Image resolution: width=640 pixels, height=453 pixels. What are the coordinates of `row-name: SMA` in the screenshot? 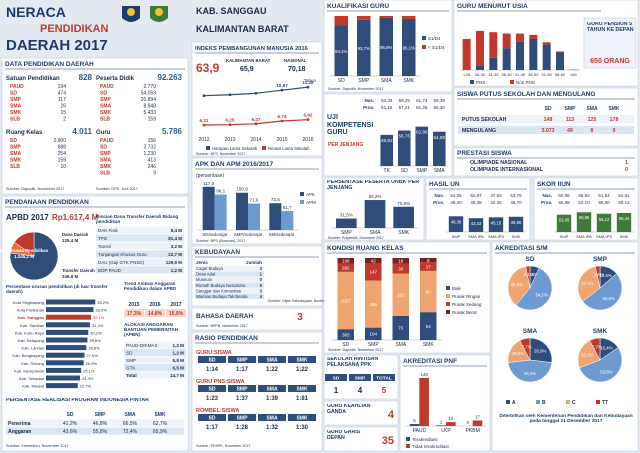 It's located at (106, 161).